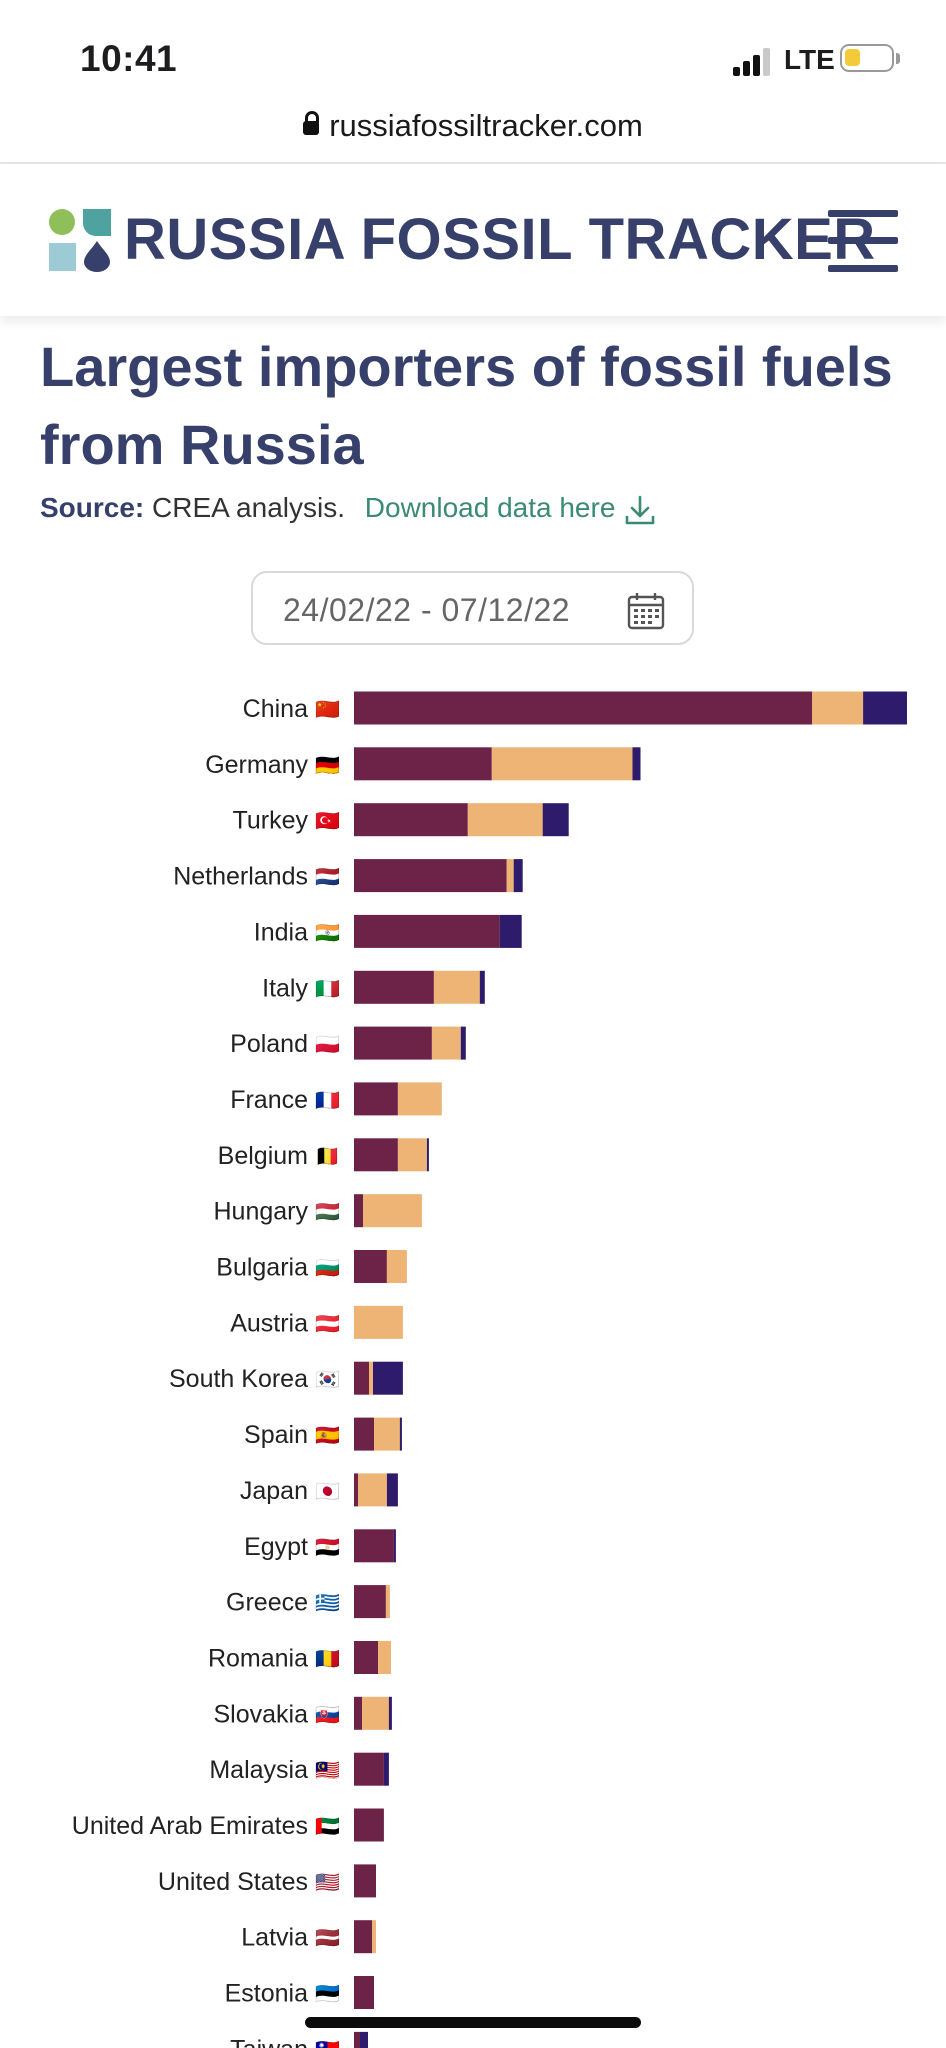 The height and width of the screenshot is (2048, 946). What do you see at coordinates (327, 1101) in the screenshot?
I see `country-flag: 🇫🇷` at bounding box center [327, 1101].